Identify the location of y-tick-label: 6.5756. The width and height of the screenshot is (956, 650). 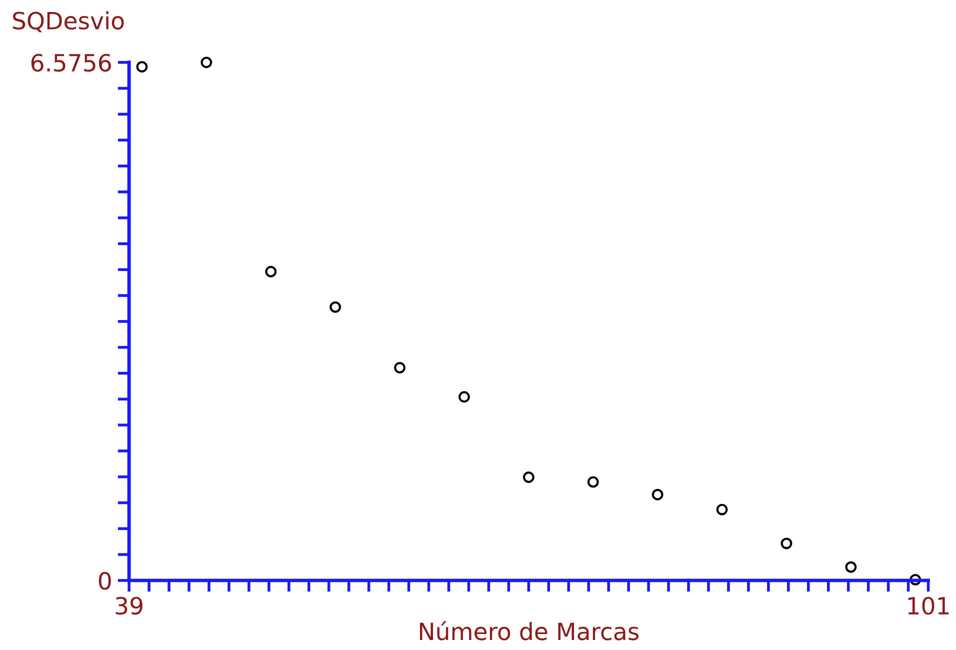
(71, 63).